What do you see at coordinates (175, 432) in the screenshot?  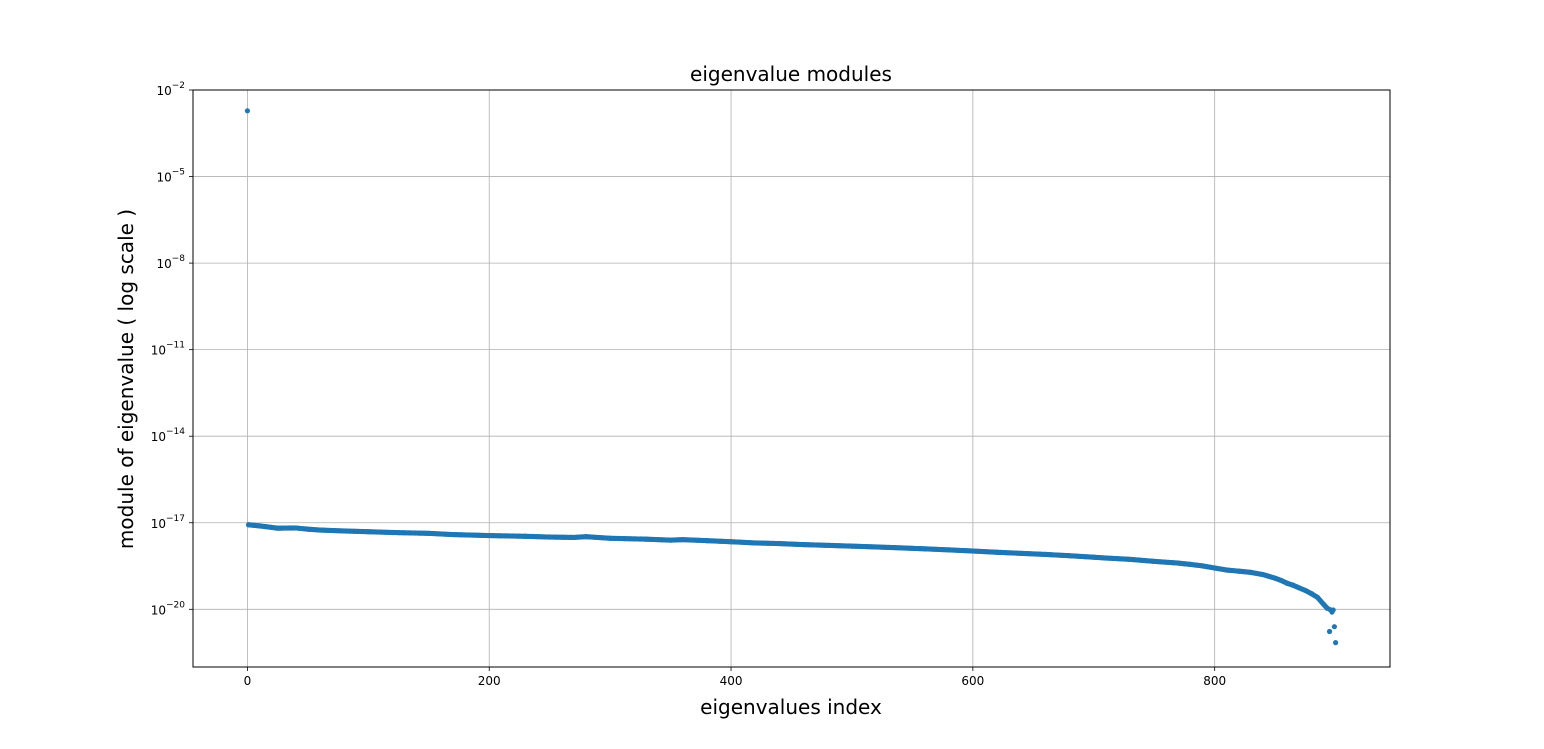 I see `y-tick-exponent: −14` at bounding box center [175, 432].